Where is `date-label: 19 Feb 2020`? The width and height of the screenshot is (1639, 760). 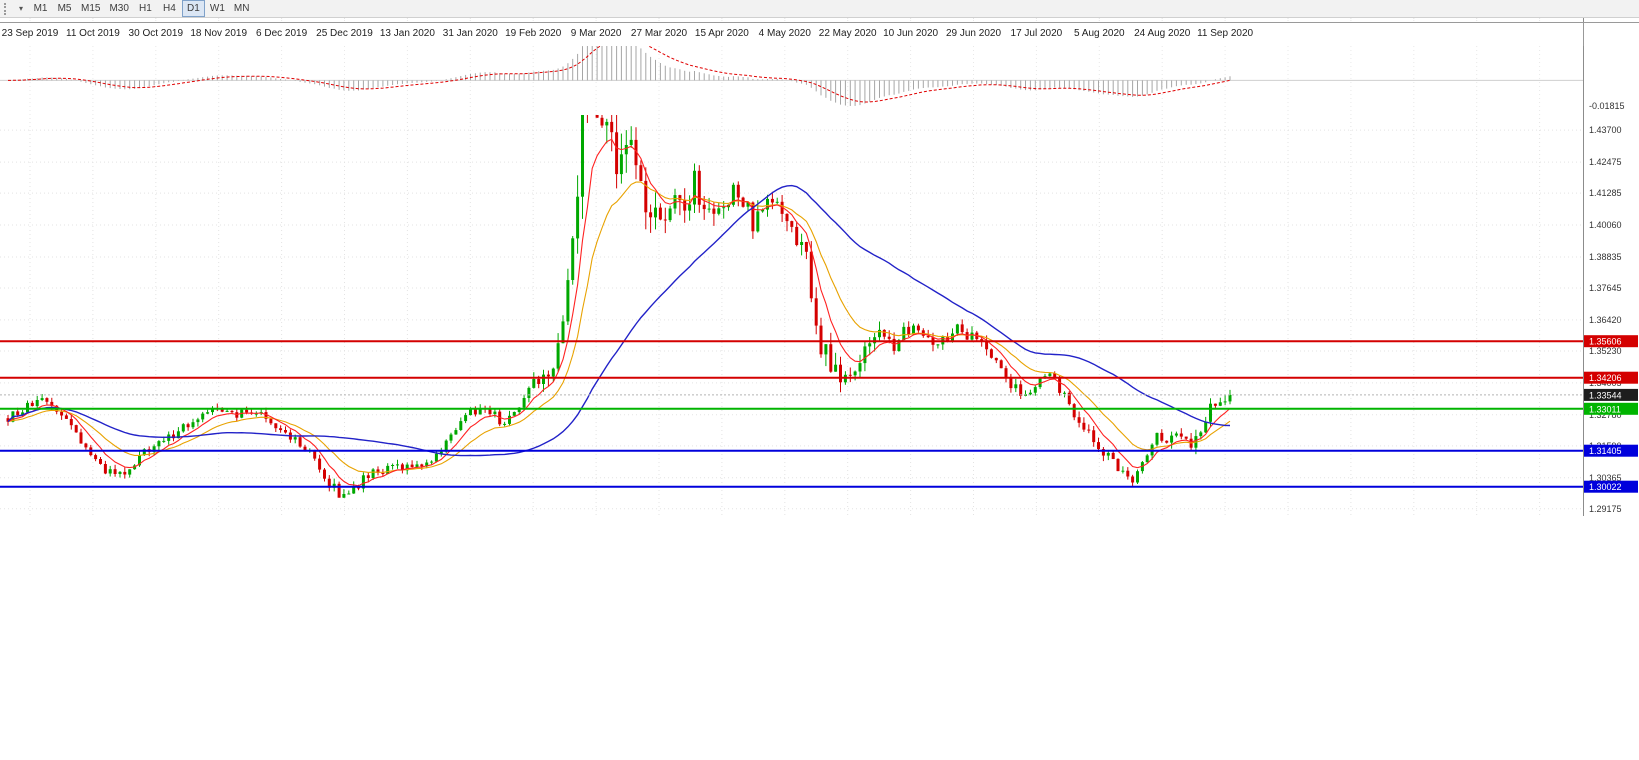
date-label: 19 Feb 2020 is located at coordinates (533, 33).